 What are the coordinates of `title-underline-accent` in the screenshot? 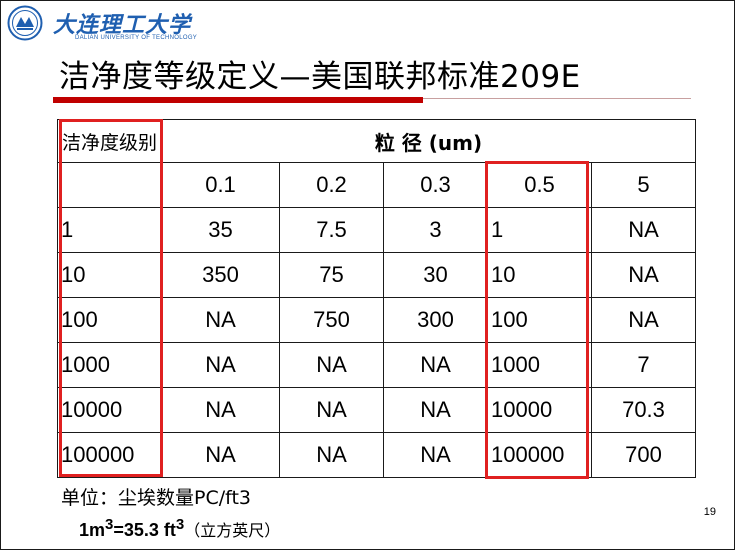 It's located at (238, 100).